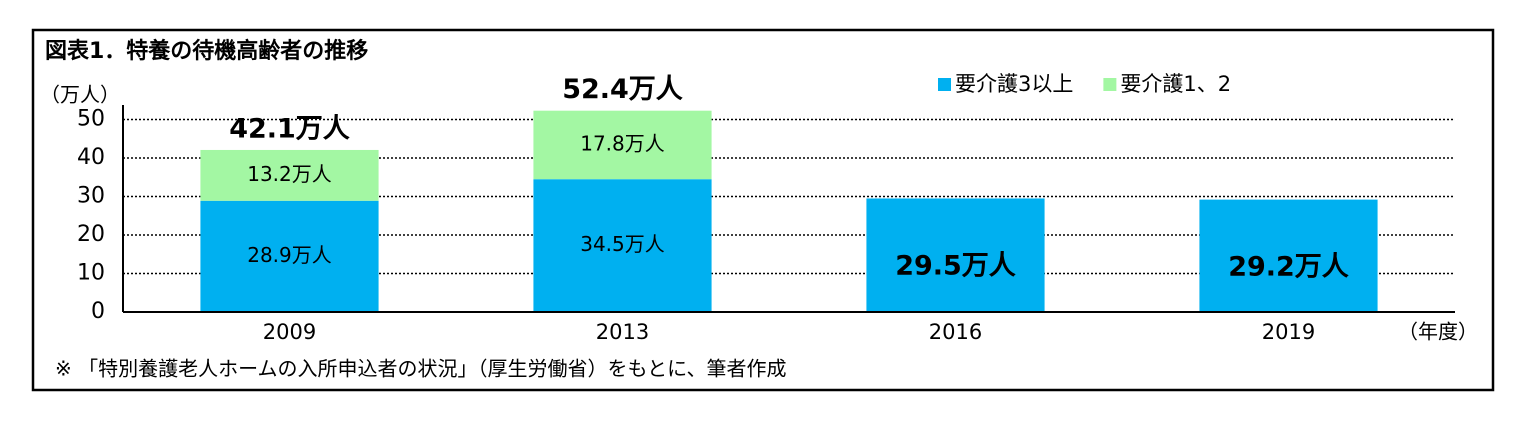 This screenshot has width=1521, height=430. Describe the element at coordinates (206, 51) in the screenshot. I see `chart-title: 図表1．特養の待機高齢者の推移` at that location.